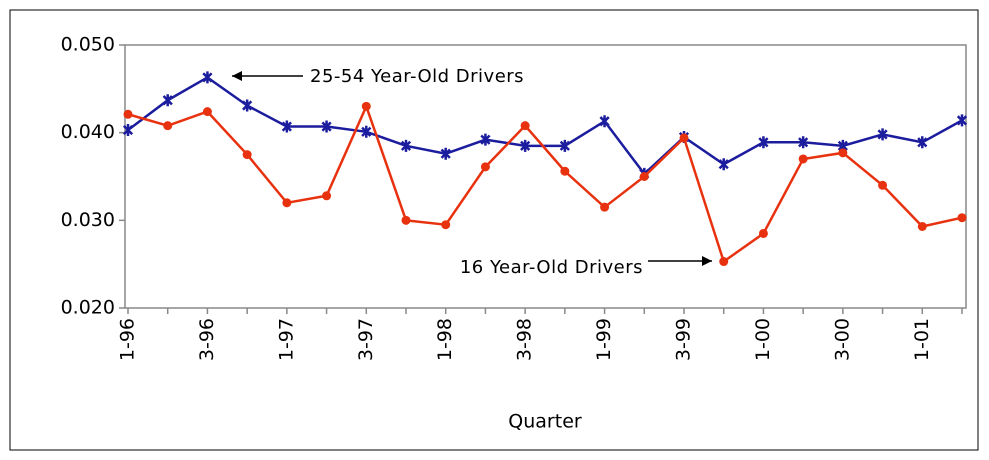  I want to click on x-tick-label: 1-99, so click(604, 339).